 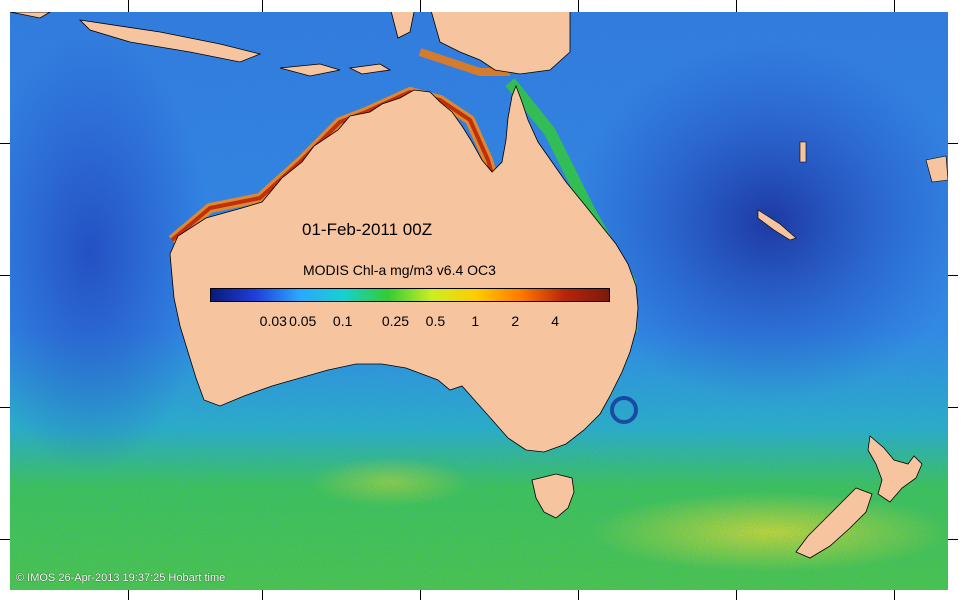 I want to click on colorbar-tick-label: 0.5, so click(x=435, y=321).